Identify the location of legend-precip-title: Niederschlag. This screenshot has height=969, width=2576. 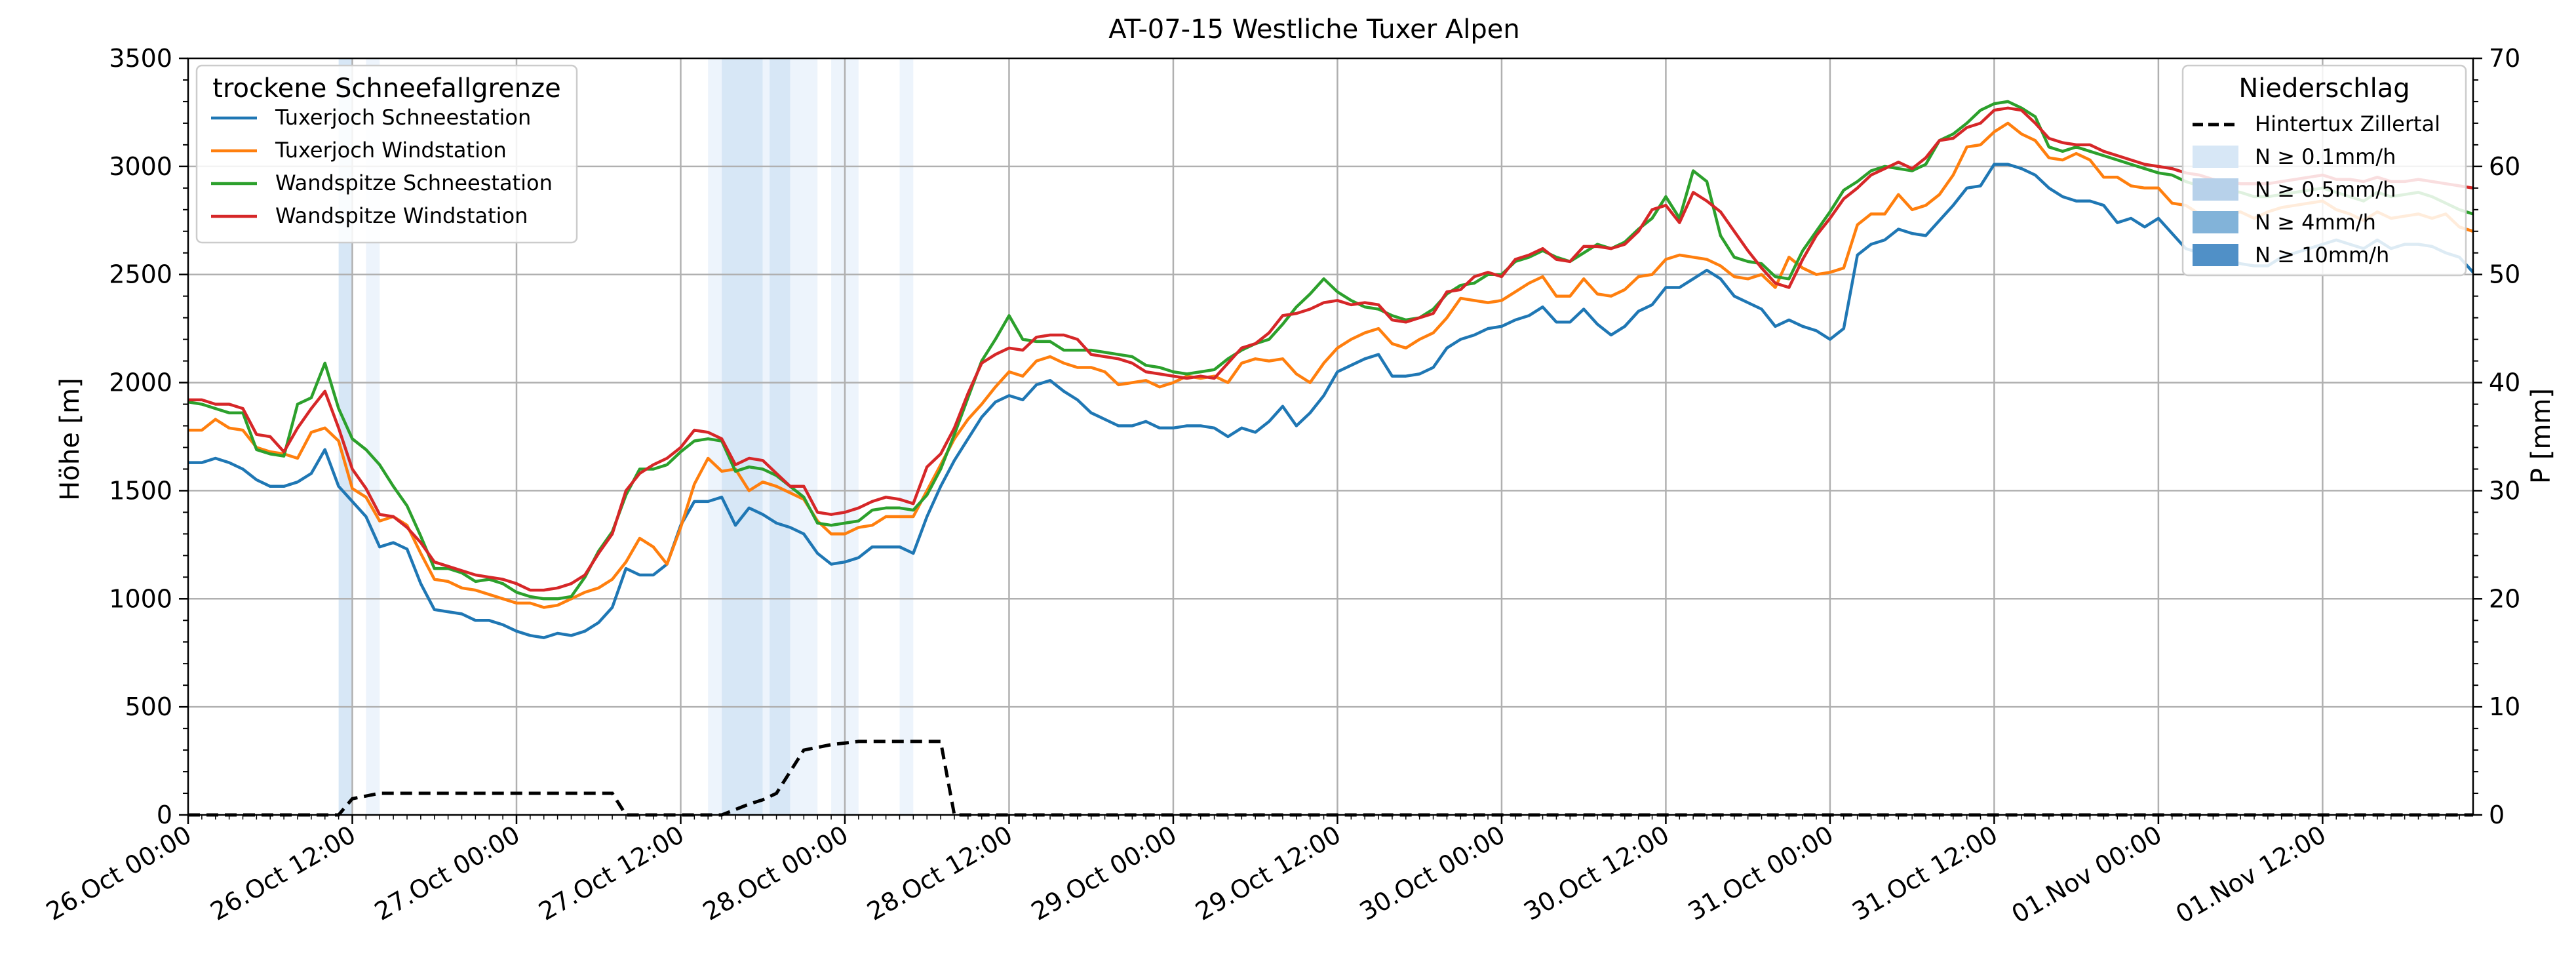
(2324, 88).